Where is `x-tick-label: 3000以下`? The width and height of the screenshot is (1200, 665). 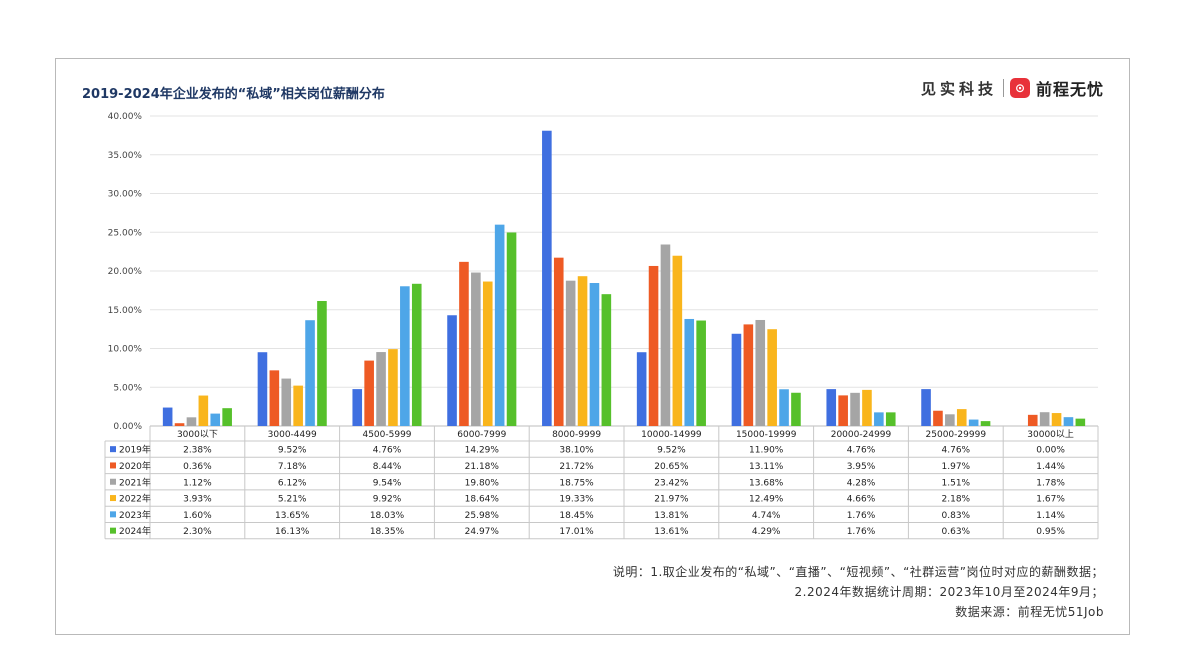 x-tick-label: 3000以下 is located at coordinates (197, 435).